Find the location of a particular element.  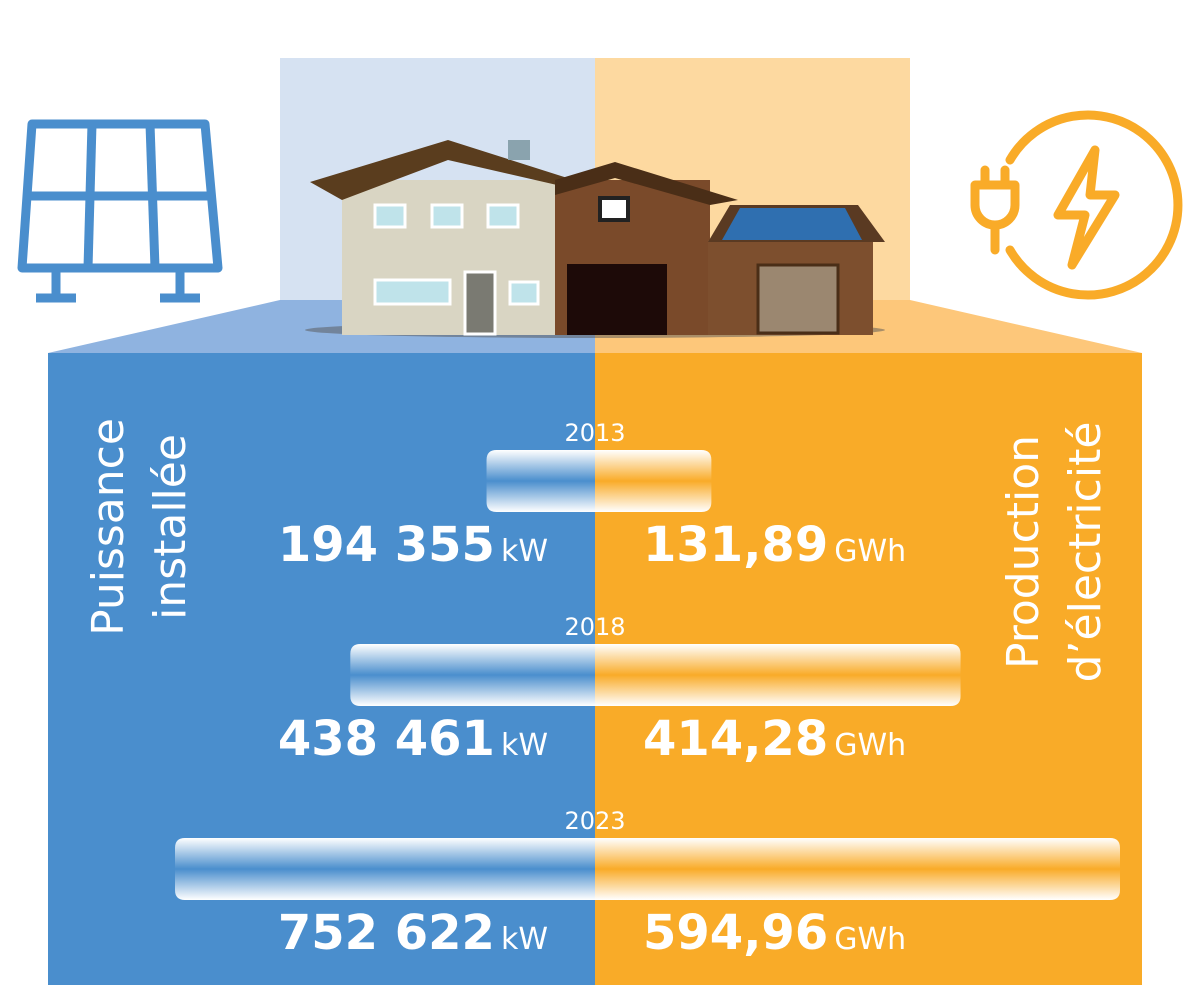

left-value-label: 752 622 kW is located at coordinates (413, 933).